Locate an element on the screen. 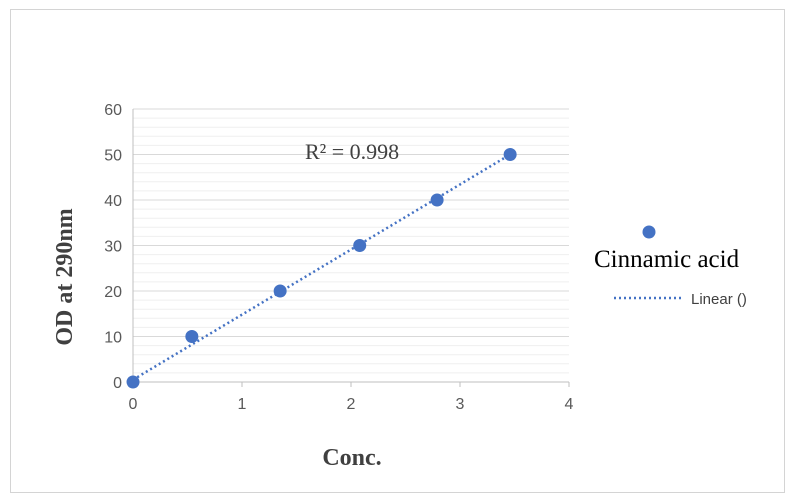 The image size is (793, 499). legend-marker-cinnamic-acid is located at coordinates (649, 232).